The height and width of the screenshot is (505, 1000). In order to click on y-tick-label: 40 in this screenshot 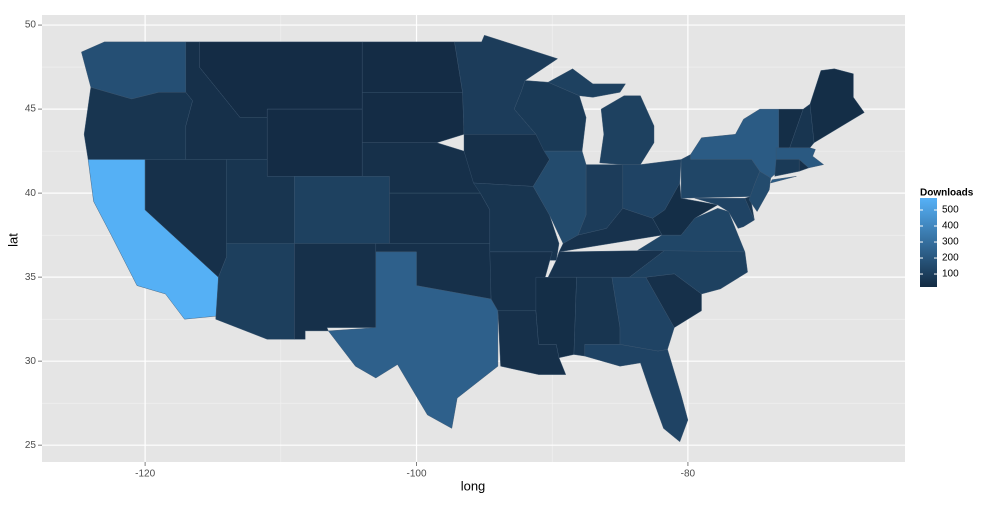, I will do `click(31, 193)`.